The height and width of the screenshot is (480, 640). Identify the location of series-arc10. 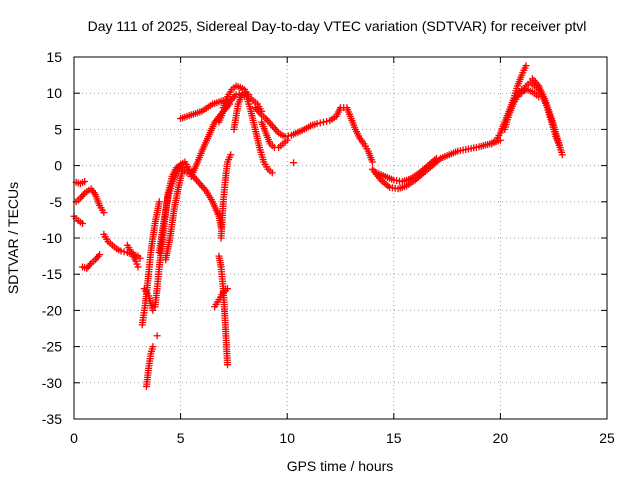
(157, 336).